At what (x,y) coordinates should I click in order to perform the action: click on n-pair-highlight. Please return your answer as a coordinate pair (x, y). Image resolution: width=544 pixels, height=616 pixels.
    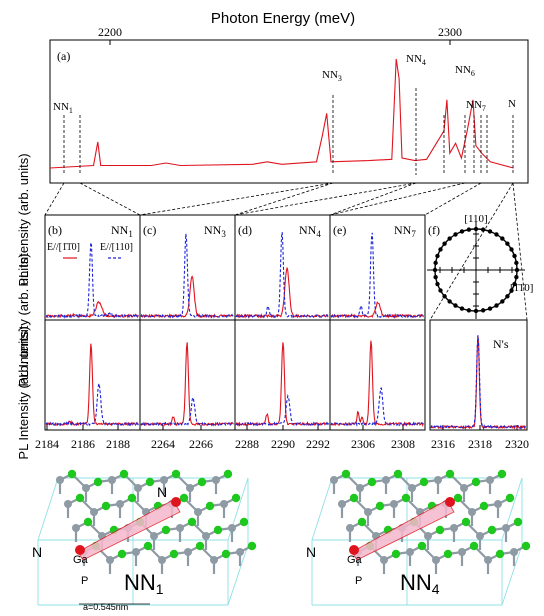
    Looking at the image, I should click on (129, 530).